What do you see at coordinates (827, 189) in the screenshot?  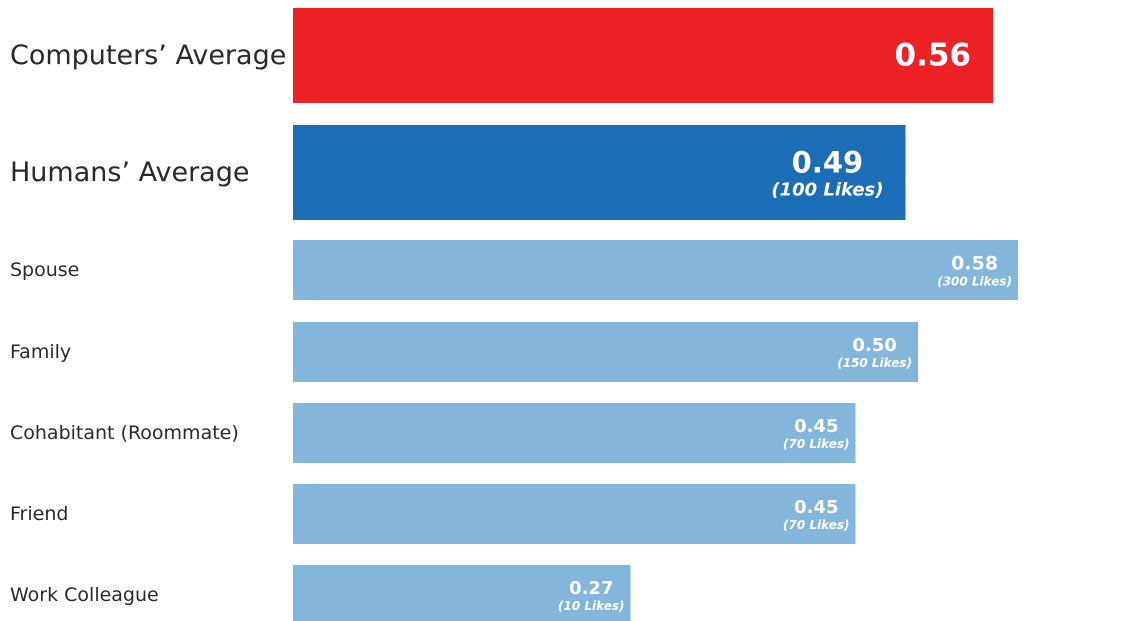 I see `likes-label: (100 Likes)` at bounding box center [827, 189].